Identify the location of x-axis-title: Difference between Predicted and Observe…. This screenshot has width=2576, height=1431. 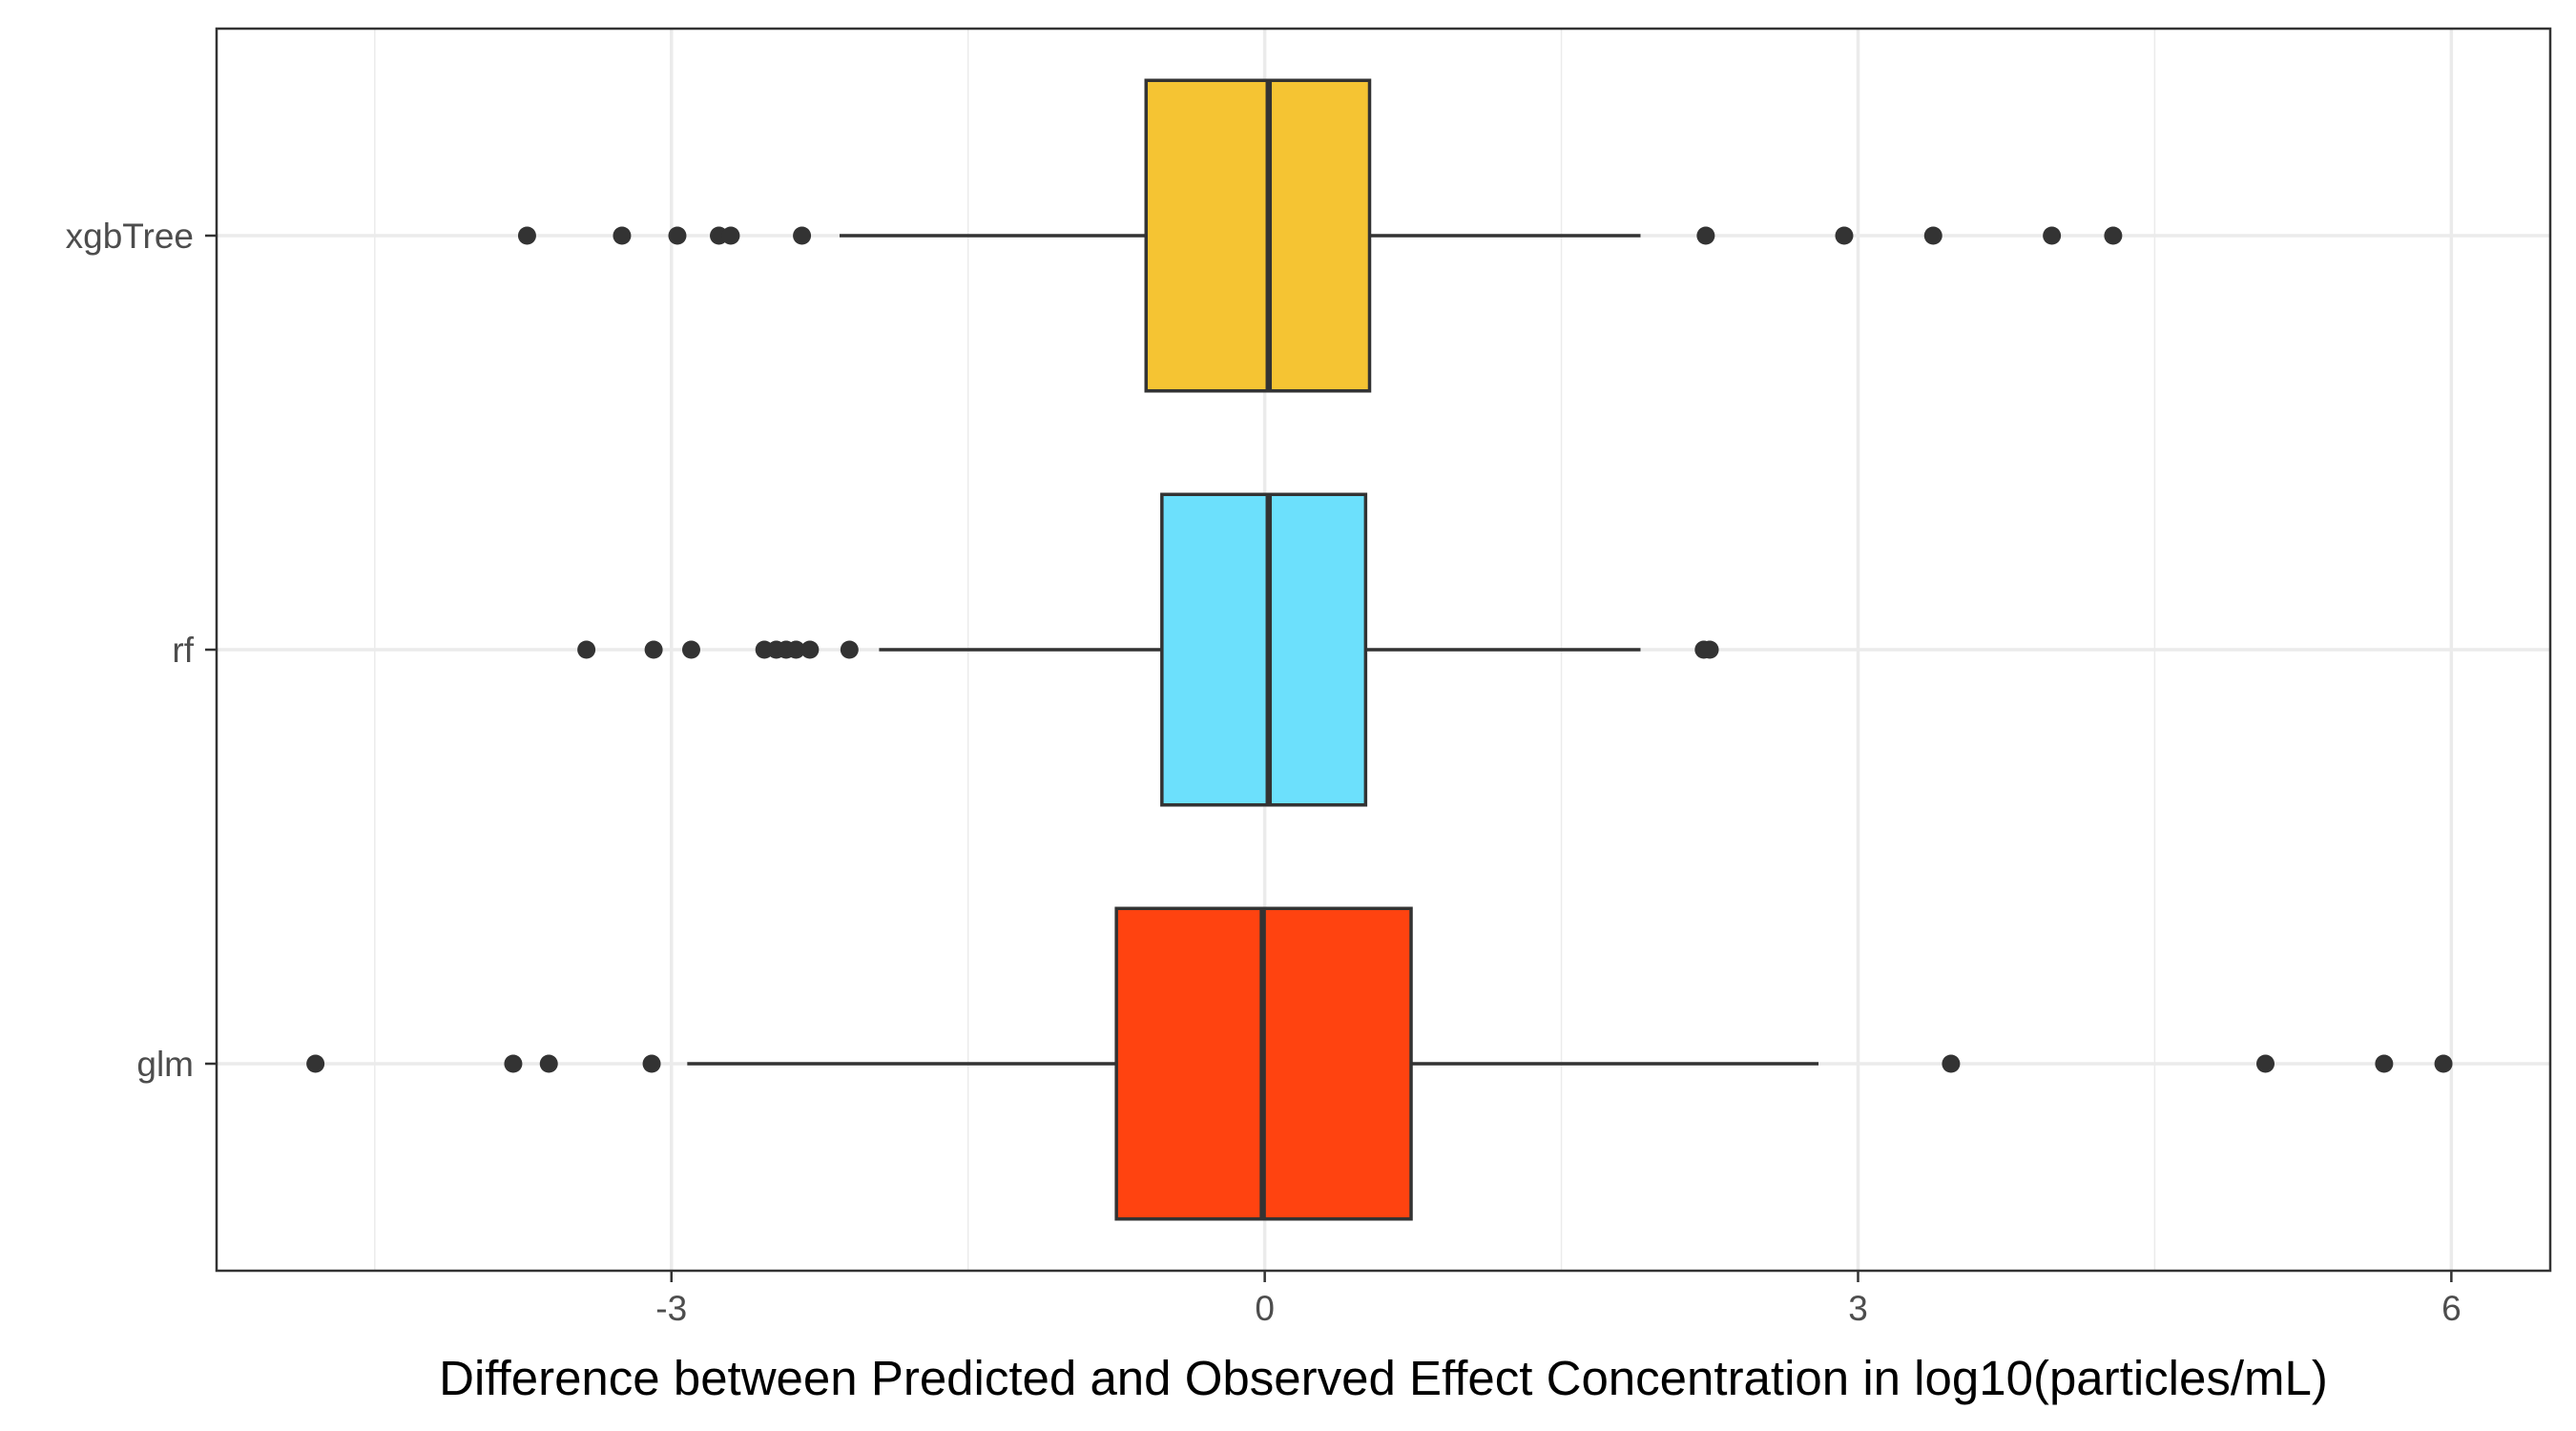
(1383, 1378).